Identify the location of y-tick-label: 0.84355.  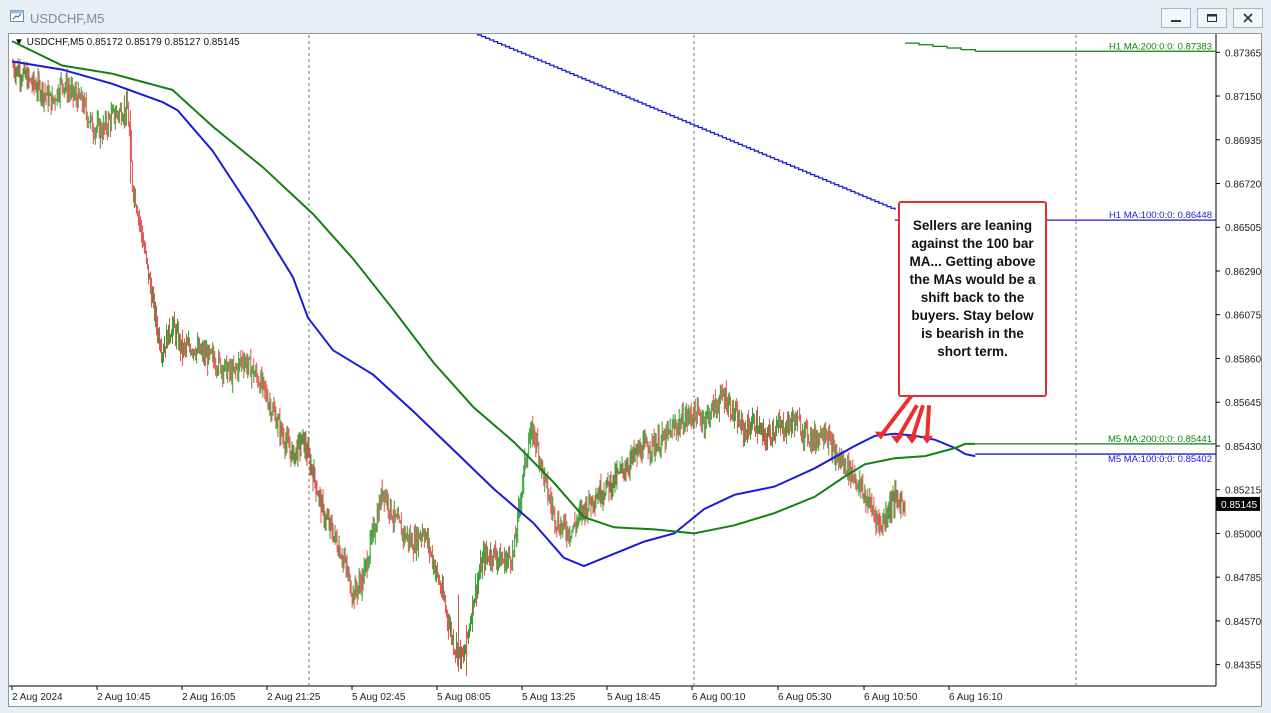
(1243, 666).